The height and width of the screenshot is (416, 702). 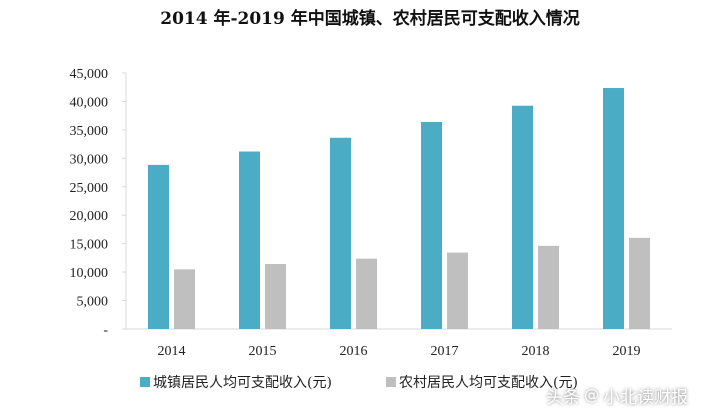 What do you see at coordinates (89, 74) in the screenshot?
I see `y-tick-label: 45,000` at bounding box center [89, 74].